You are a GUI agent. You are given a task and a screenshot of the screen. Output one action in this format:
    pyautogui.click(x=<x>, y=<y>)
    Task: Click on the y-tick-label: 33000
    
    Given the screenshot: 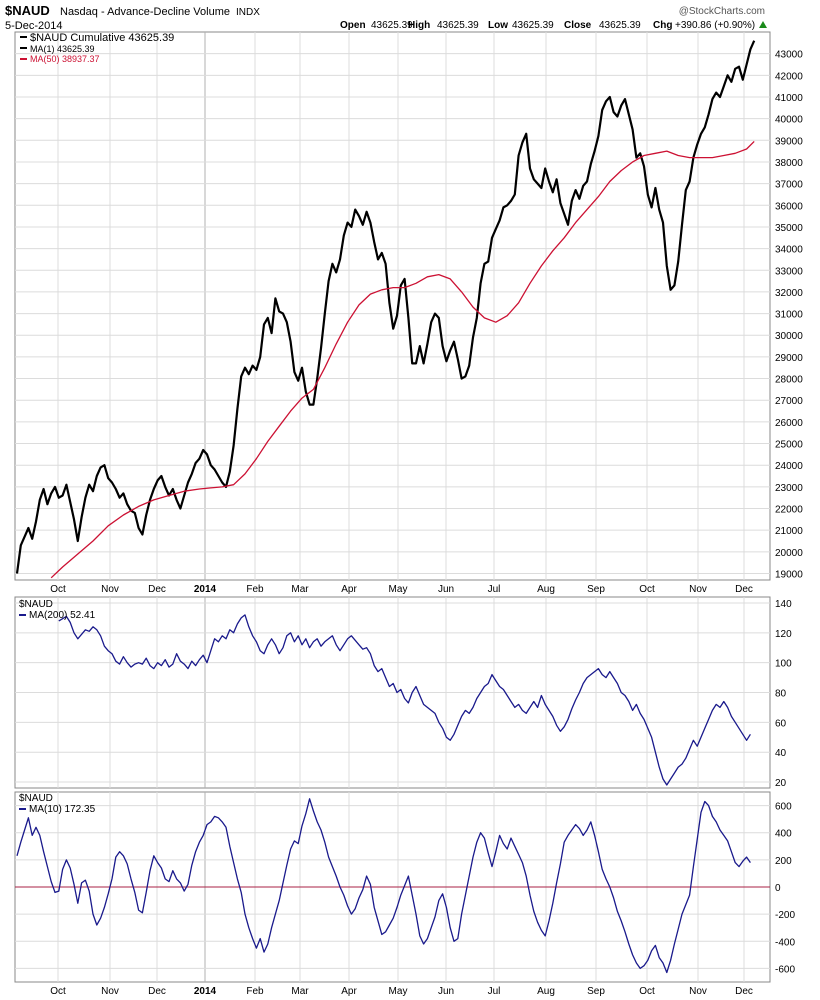 What is the action you would take?
    pyautogui.click(x=789, y=271)
    